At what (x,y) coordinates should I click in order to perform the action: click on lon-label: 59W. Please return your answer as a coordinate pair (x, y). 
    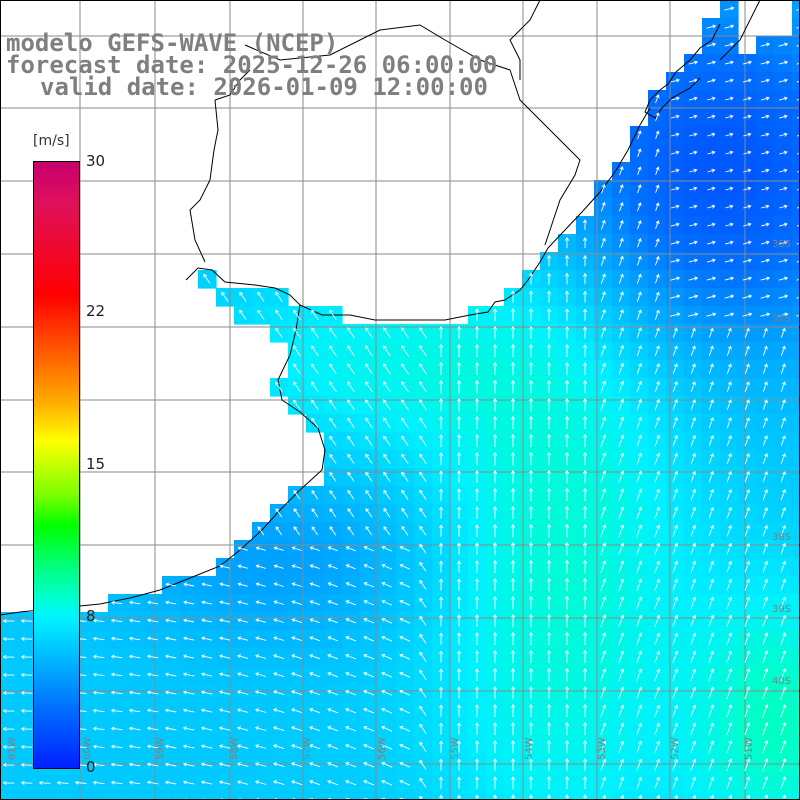
    Looking at the image, I should click on (160, 748).